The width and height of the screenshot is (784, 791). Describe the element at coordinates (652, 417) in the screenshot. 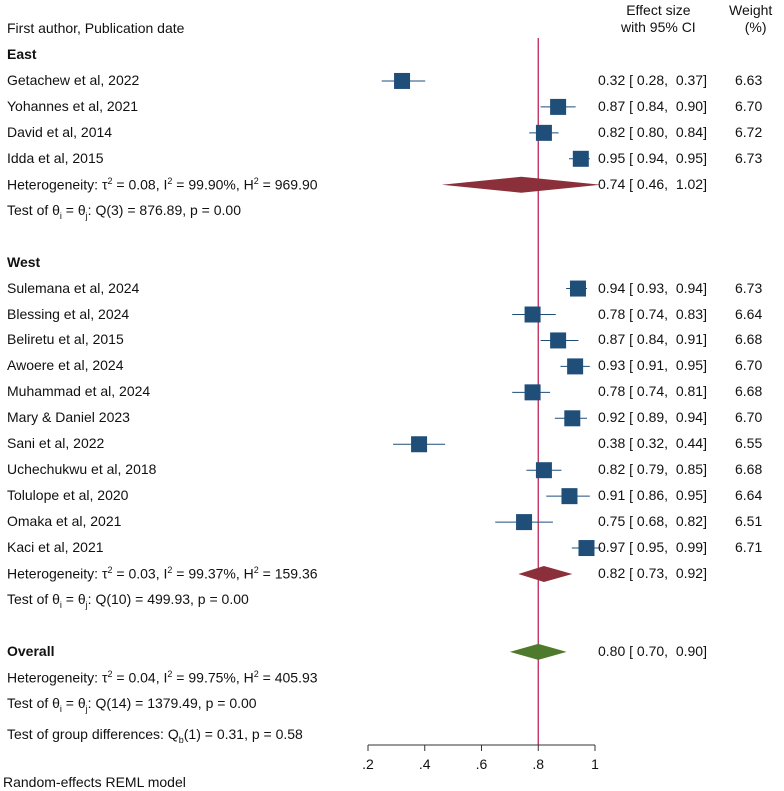

I see `study-effect-size: 0.92 [ 0.89, 0.94]` at that location.